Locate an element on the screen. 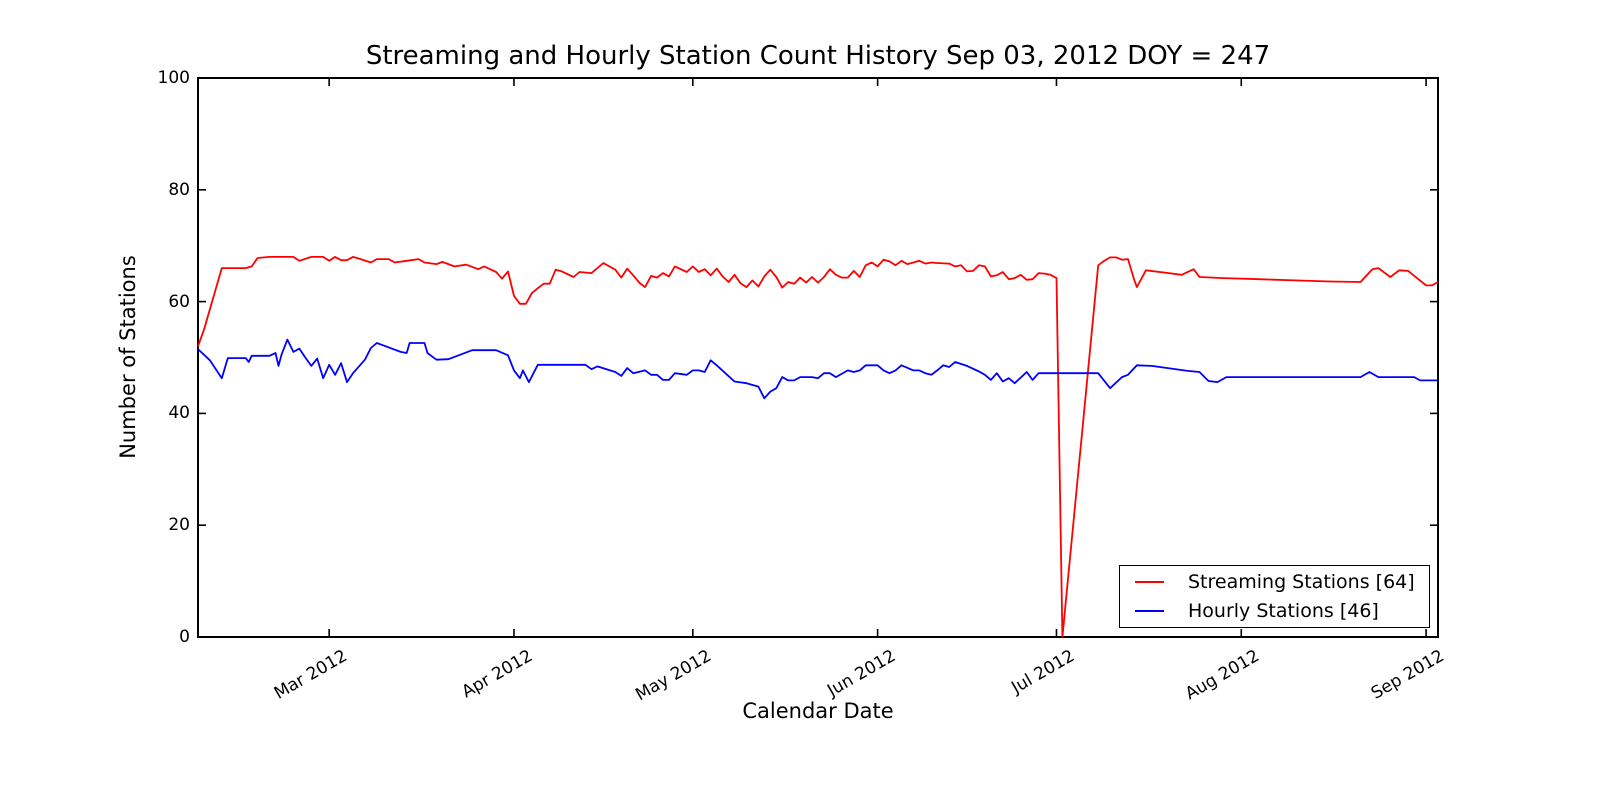  streaming-line-sample is located at coordinates (1149, 581).